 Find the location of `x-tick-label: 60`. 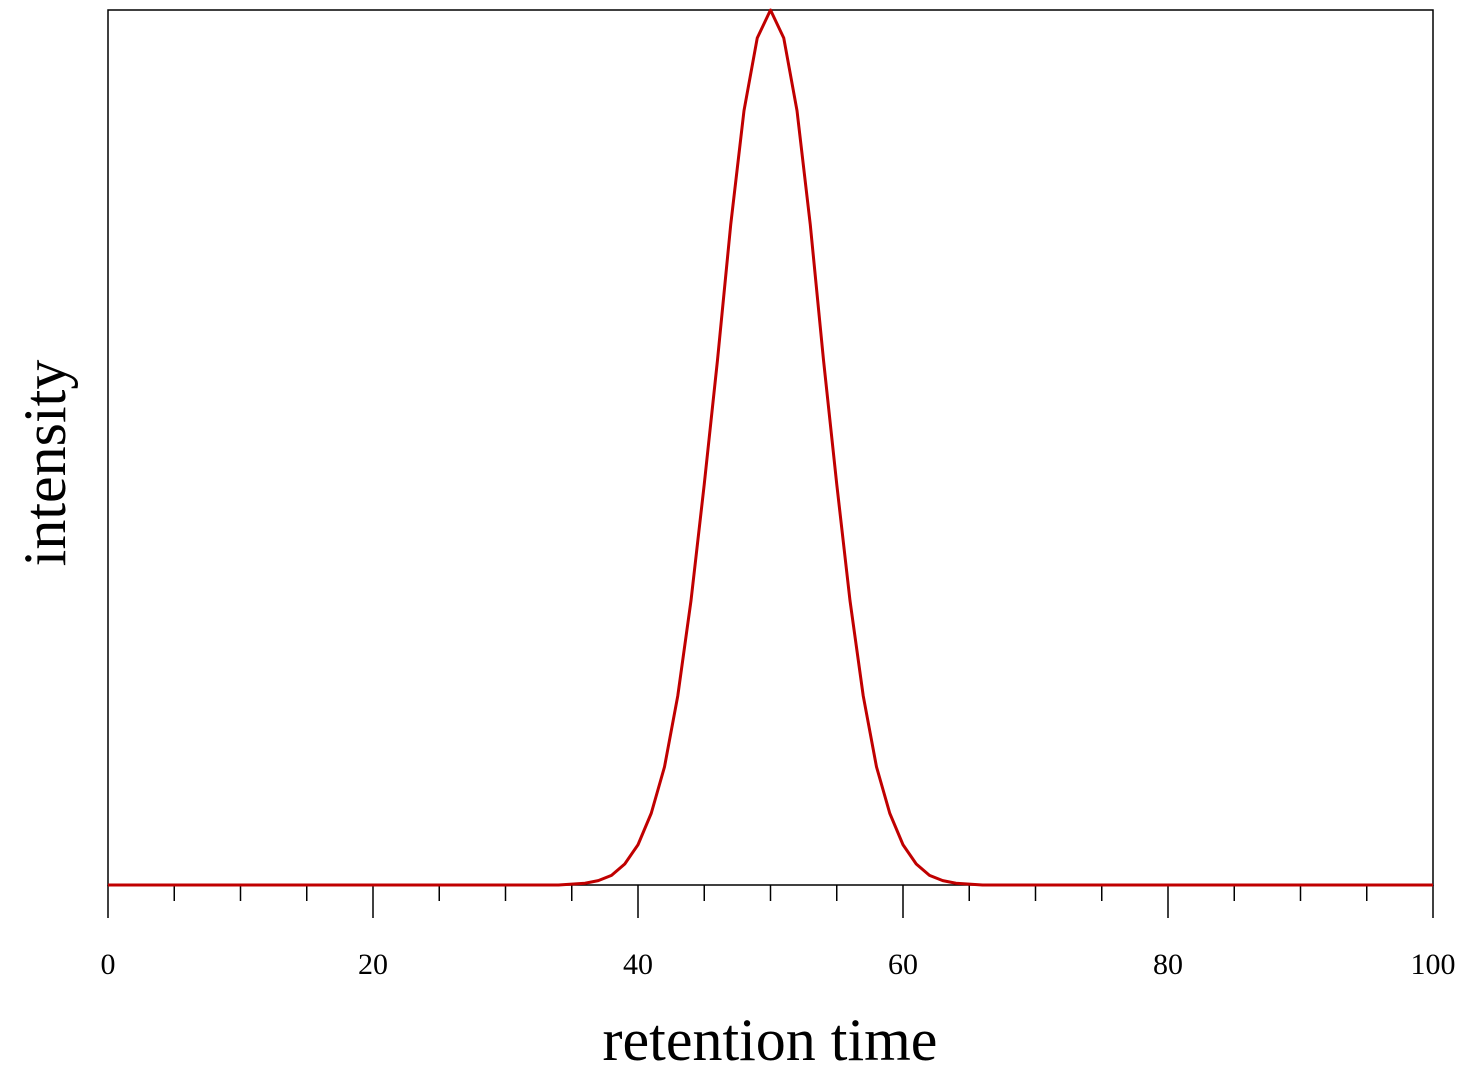

x-tick-label: 60 is located at coordinates (903, 964).